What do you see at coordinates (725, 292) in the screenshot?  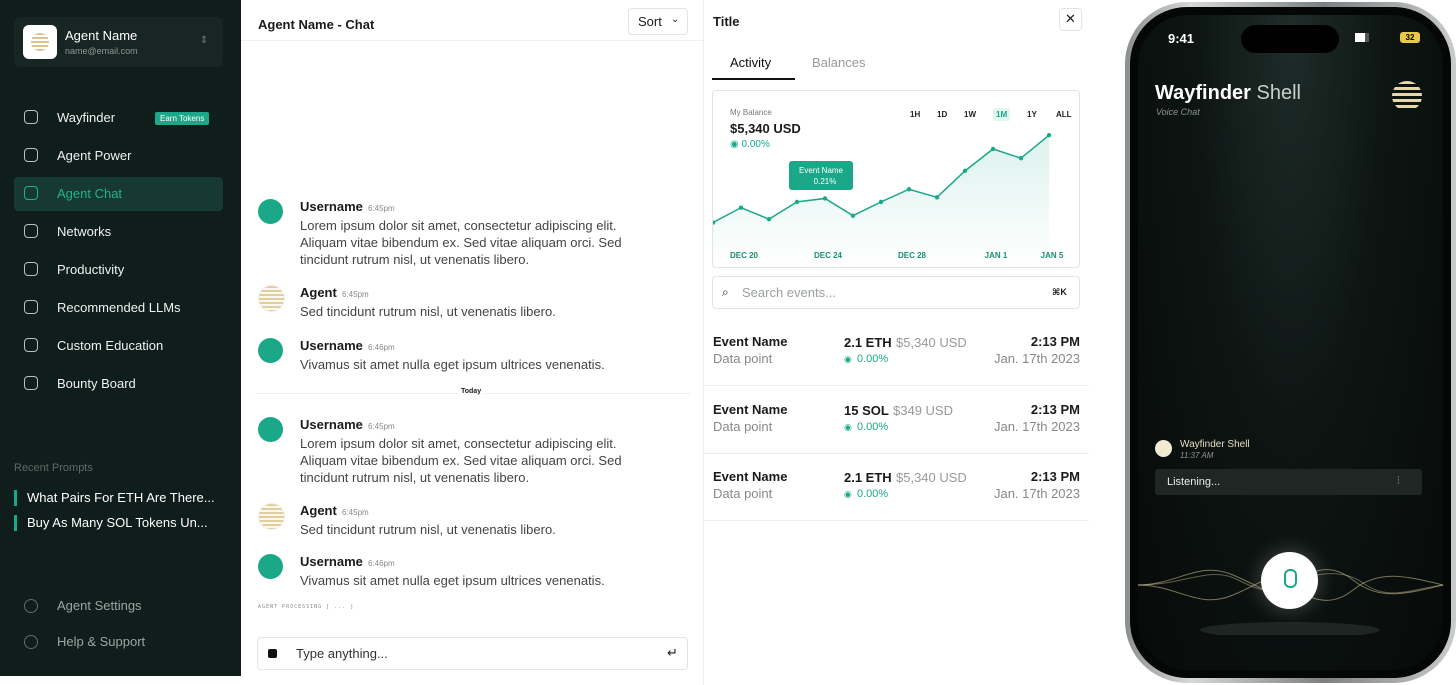 I see `search-icon: ⌕` at bounding box center [725, 292].